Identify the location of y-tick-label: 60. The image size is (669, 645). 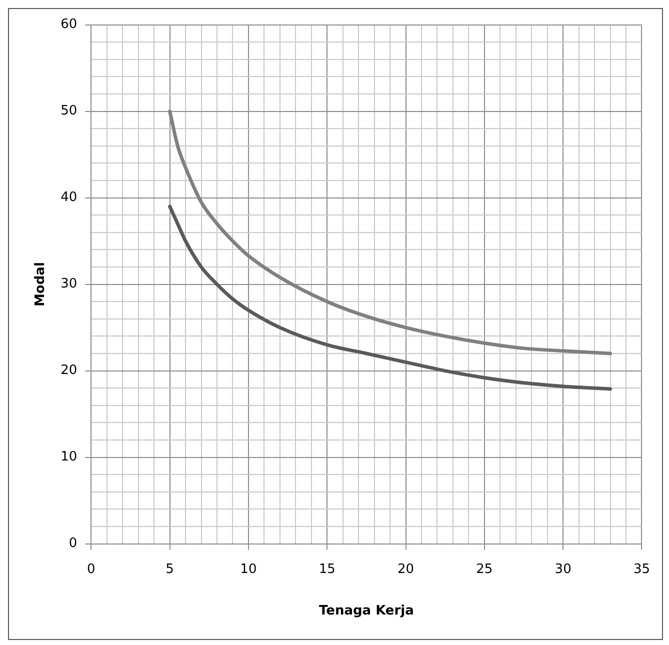
(69, 24).